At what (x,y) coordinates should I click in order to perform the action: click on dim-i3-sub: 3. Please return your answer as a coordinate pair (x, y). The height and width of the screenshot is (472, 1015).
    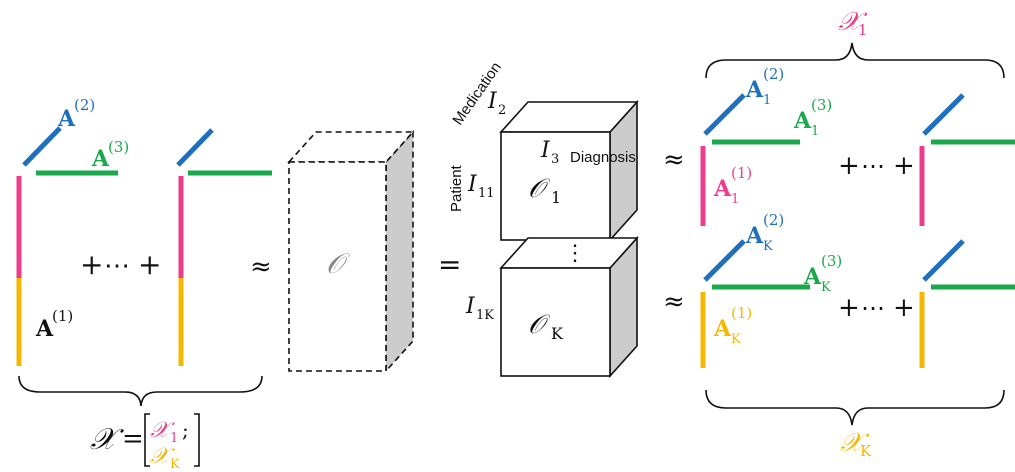
    Looking at the image, I should click on (555, 159).